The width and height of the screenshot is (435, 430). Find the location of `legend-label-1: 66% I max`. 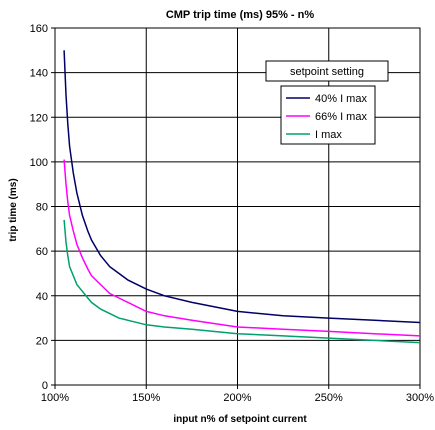

legend-label-1: 66% I max is located at coordinates (341, 117).